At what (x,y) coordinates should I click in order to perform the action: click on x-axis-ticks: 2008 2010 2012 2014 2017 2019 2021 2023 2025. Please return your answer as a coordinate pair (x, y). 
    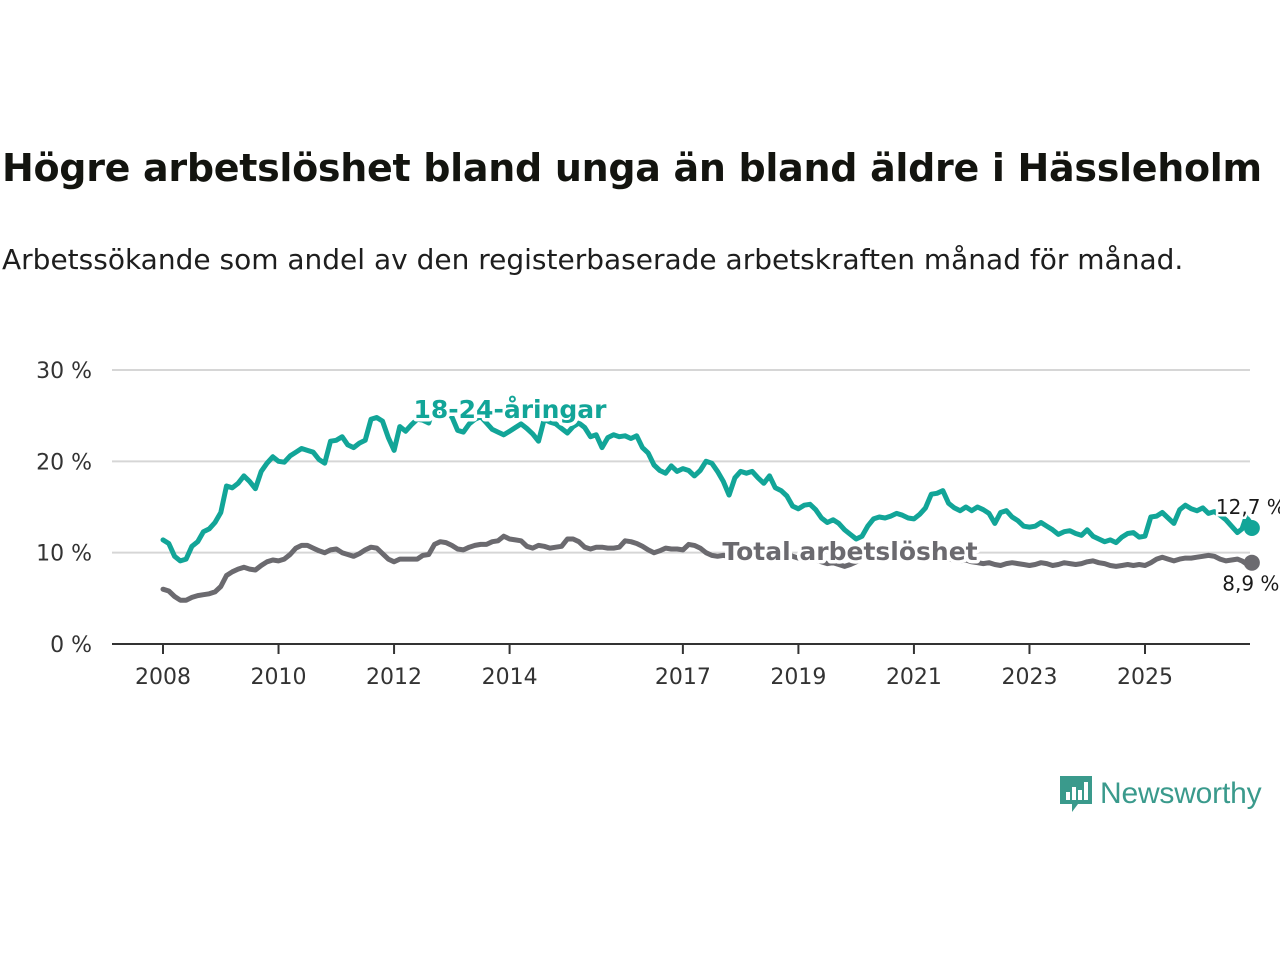
    Looking at the image, I should click on (654, 667).